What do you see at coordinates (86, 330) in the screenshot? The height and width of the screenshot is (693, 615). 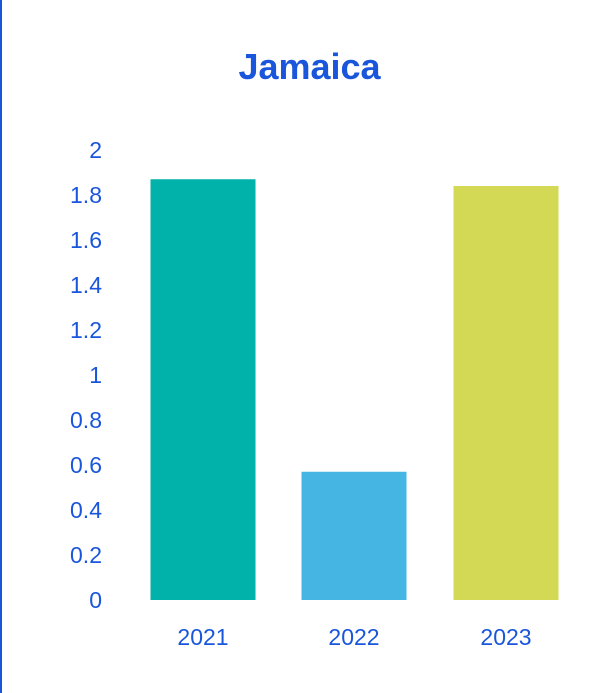 I see `y-tick-label: 1.2` at bounding box center [86, 330].